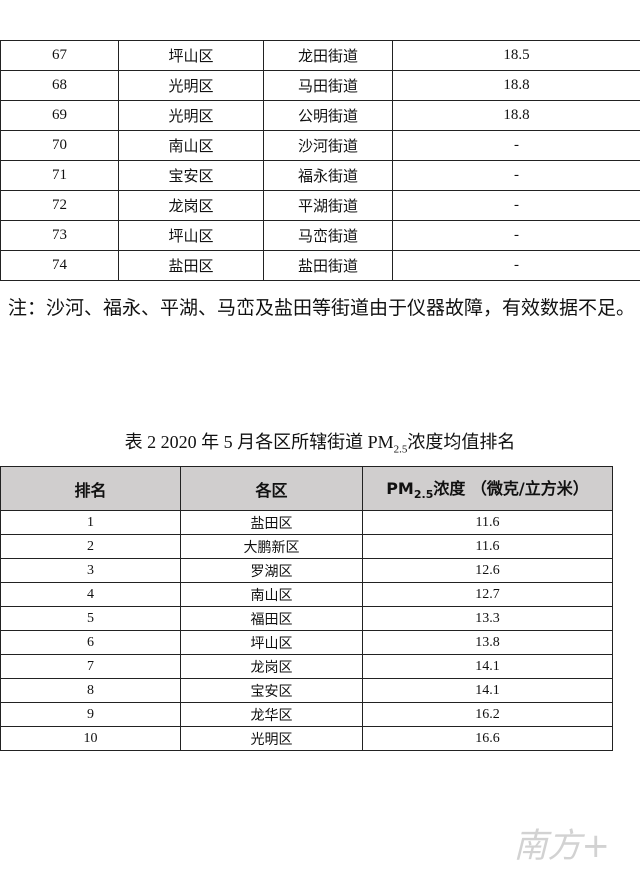  I want to click on table-row: 2 大鹏新区 11.6, so click(306, 546).